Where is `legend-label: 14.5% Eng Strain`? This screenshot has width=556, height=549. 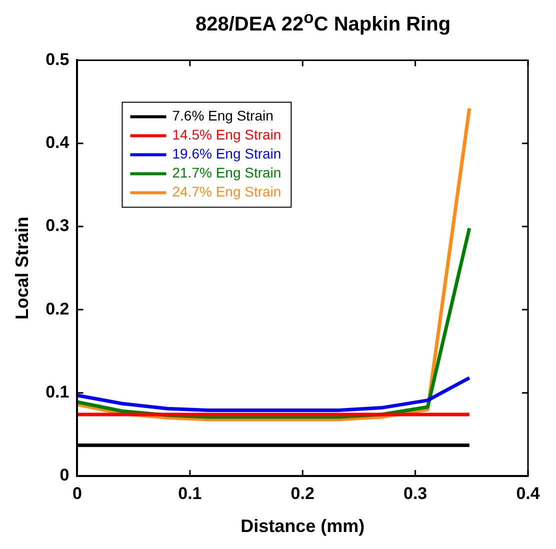 legend-label: 14.5% Eng Strain is located at coordinates (227, 134).